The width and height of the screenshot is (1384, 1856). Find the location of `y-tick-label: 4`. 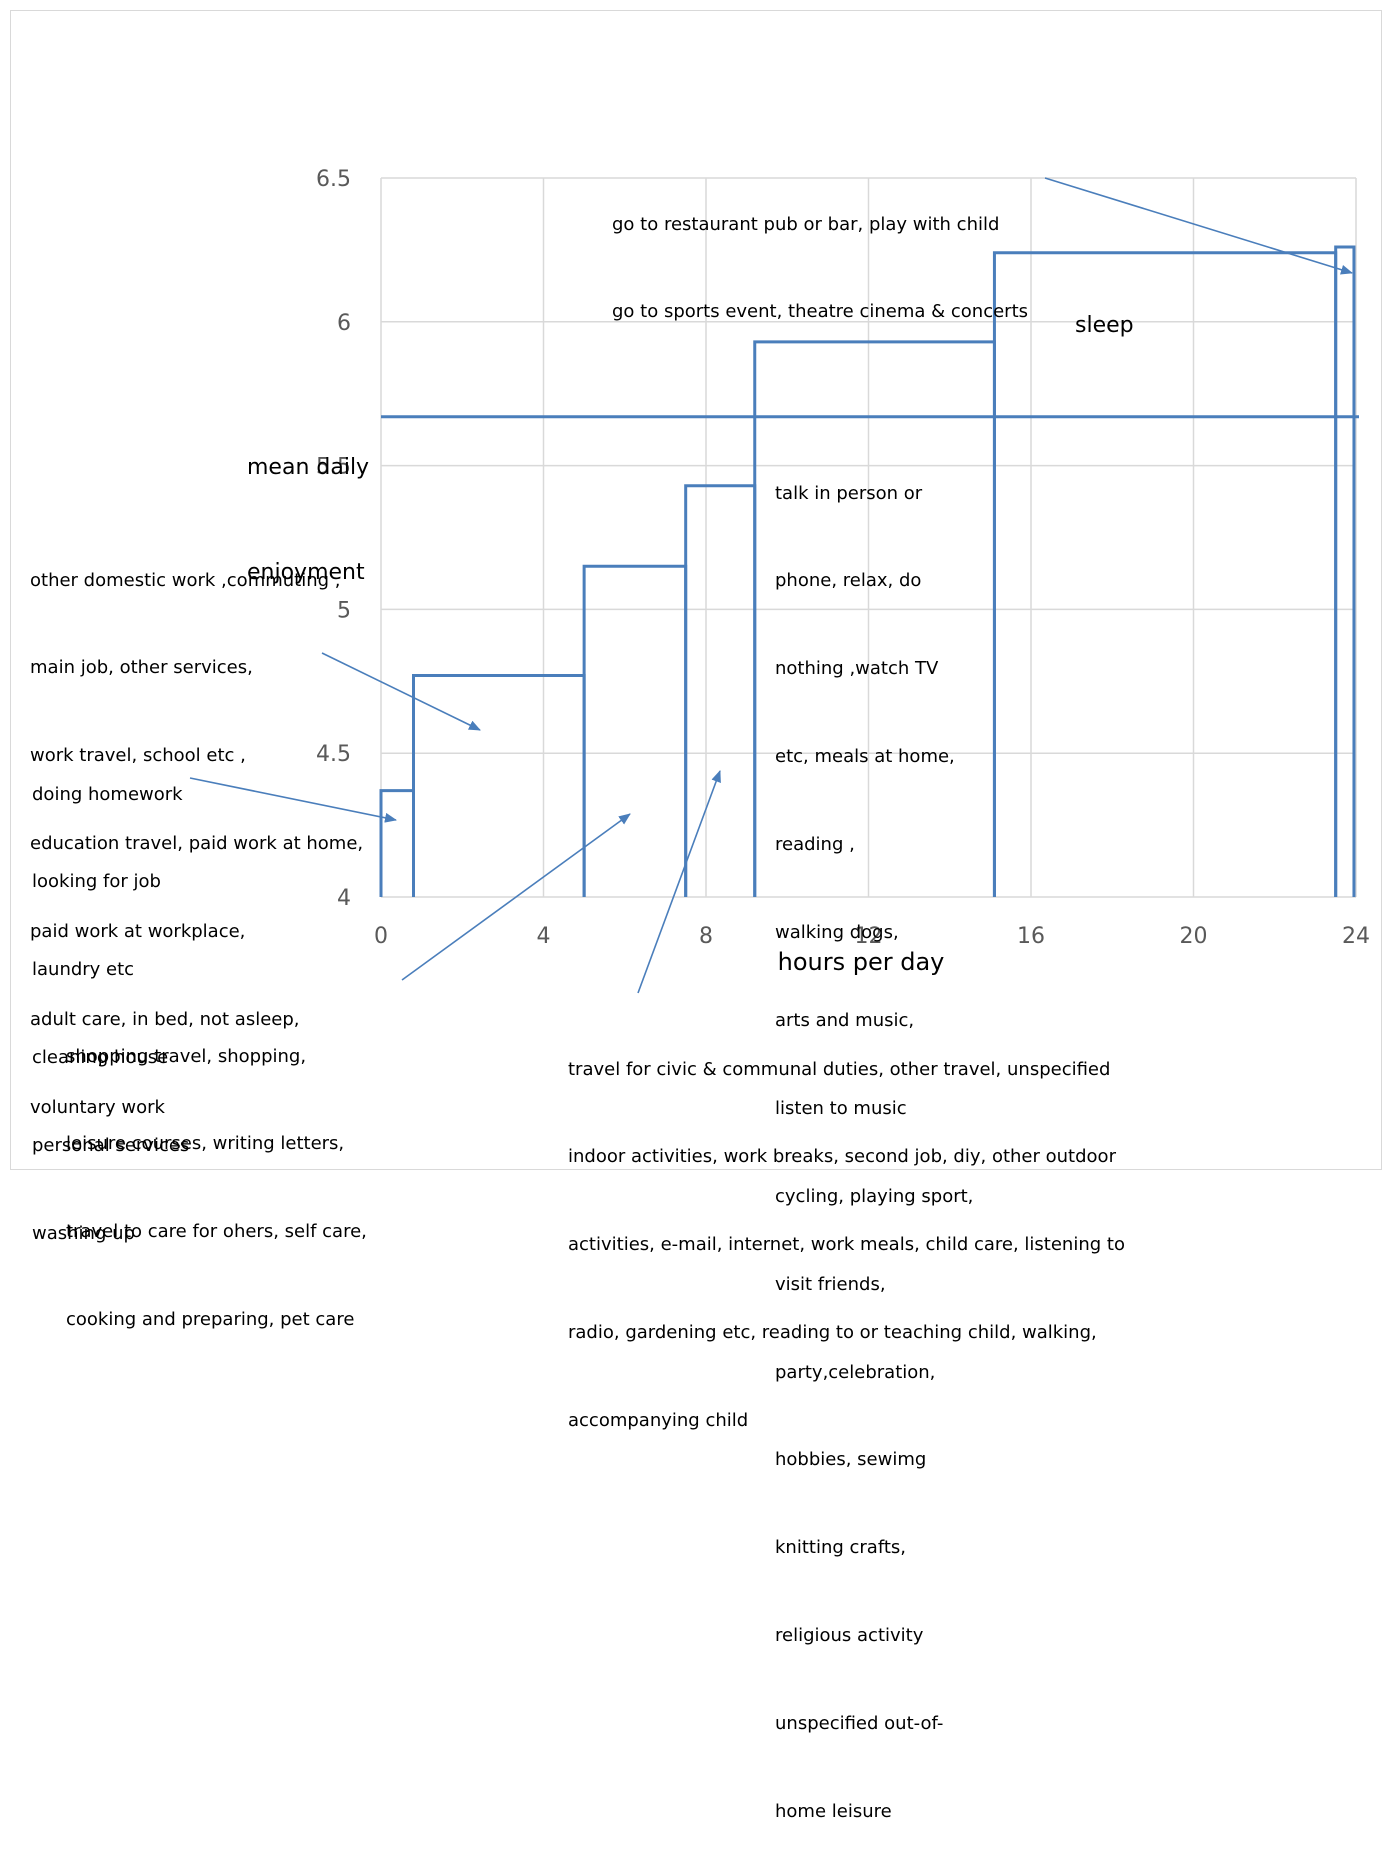

y-tick-label: 4 is located at coordinates (344, 898).